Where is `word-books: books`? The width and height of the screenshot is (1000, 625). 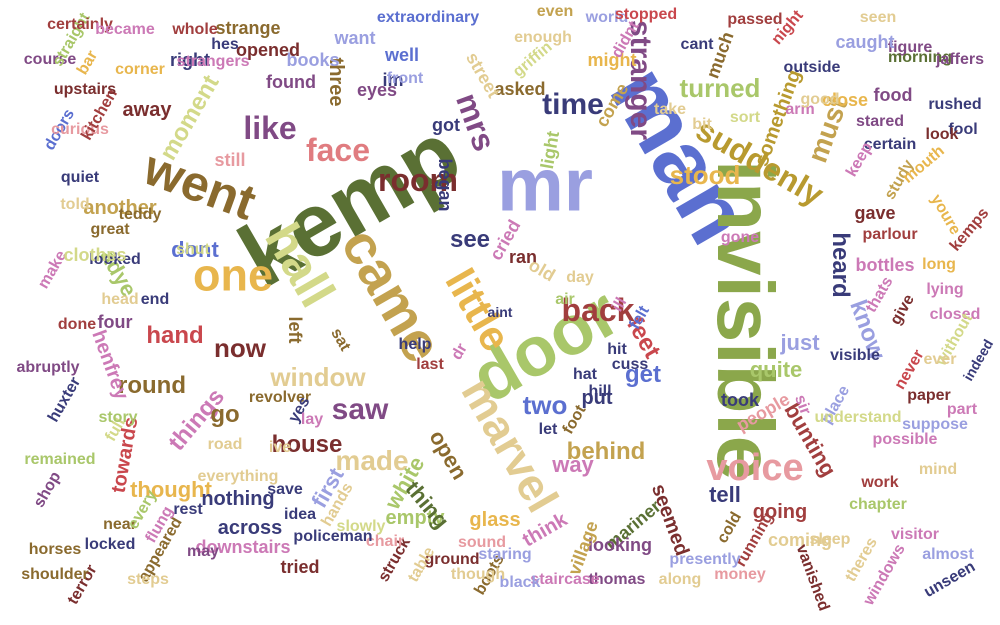 word-books: books is located at coordinates (313, 60).